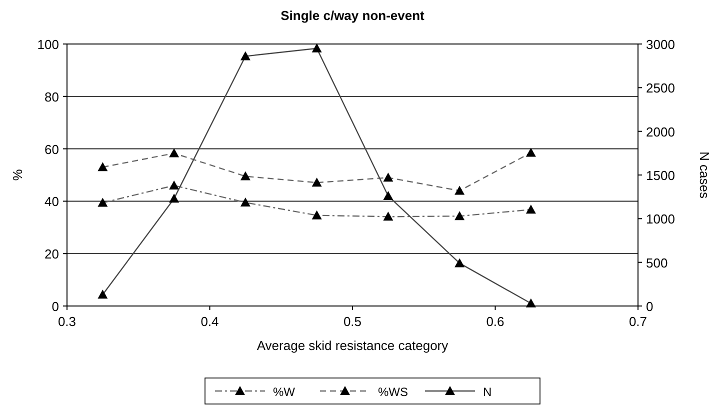 The width and height of the screenshot is (715, 416). What do you see at coordinates (660, 132) in the screenshot?
I see `y2-tick-label: 2000` at bounding box center [660, 132].